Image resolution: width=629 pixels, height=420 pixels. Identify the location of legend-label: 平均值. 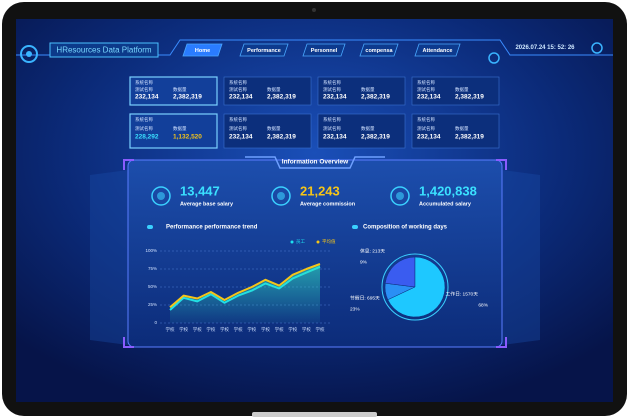
(329, 241).